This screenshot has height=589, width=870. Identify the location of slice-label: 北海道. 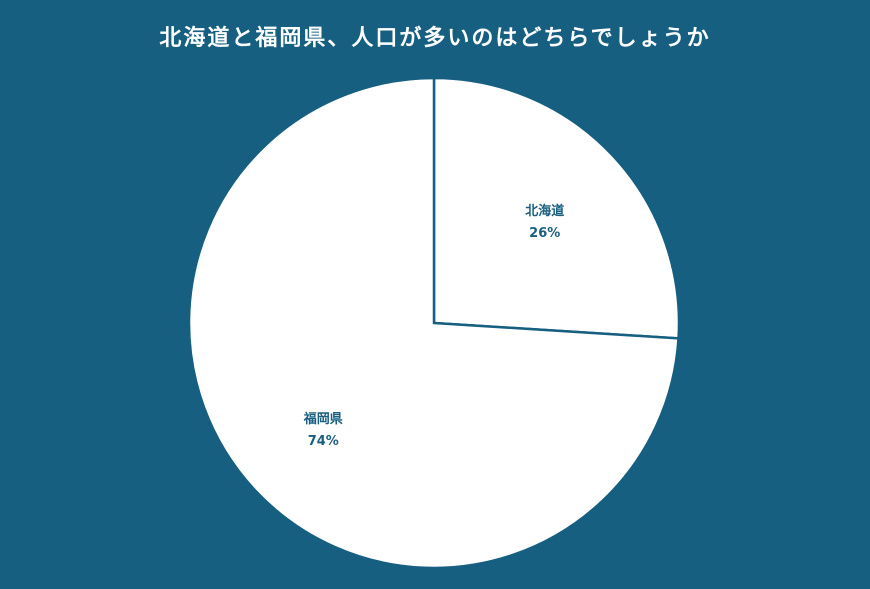
(544, 211).